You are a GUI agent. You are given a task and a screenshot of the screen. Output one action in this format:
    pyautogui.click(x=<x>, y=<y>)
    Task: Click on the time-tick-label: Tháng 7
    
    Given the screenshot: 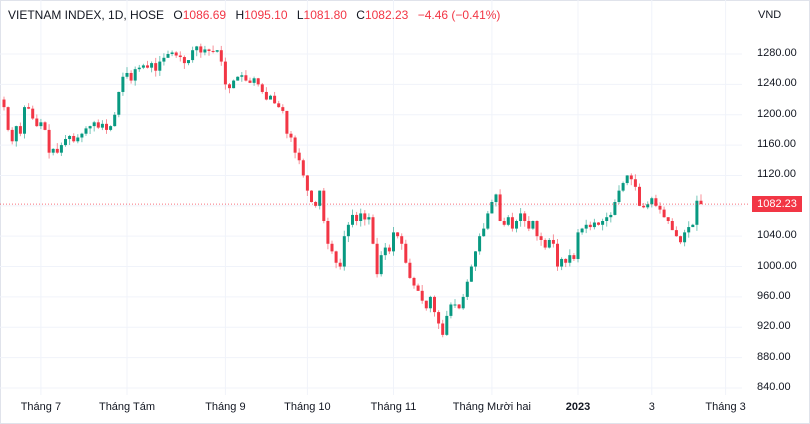 What is the action you would take?
    pyautogui.click(x=41, y=407)
    